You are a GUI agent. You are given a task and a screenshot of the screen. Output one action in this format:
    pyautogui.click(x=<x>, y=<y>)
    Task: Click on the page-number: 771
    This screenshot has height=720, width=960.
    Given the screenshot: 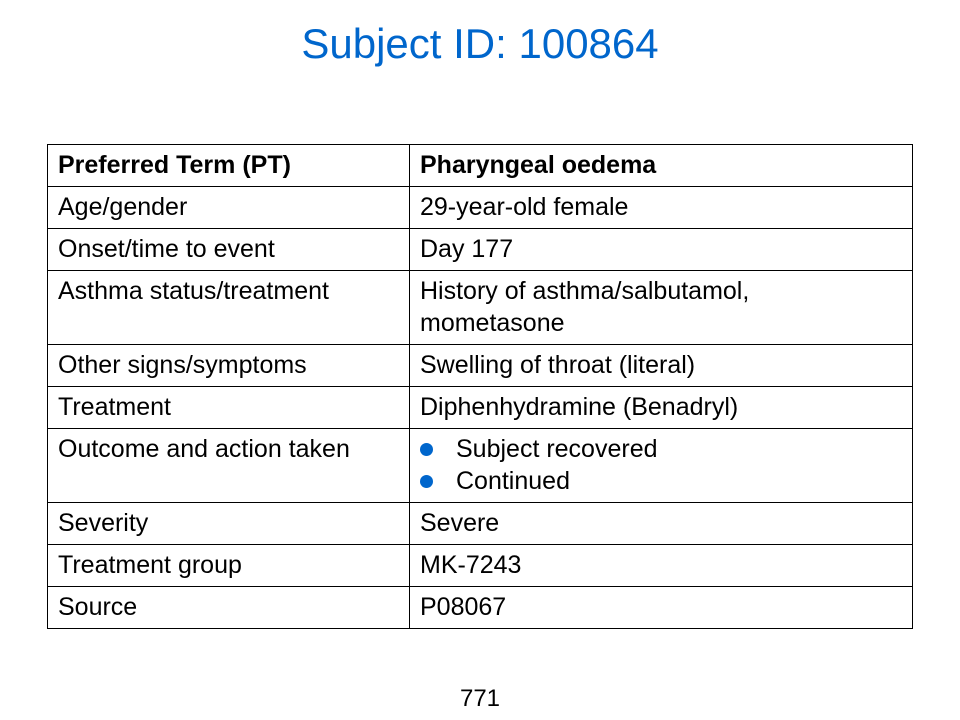 What is the action you would take?
    pyautogui.click(x=480, y=698)
    